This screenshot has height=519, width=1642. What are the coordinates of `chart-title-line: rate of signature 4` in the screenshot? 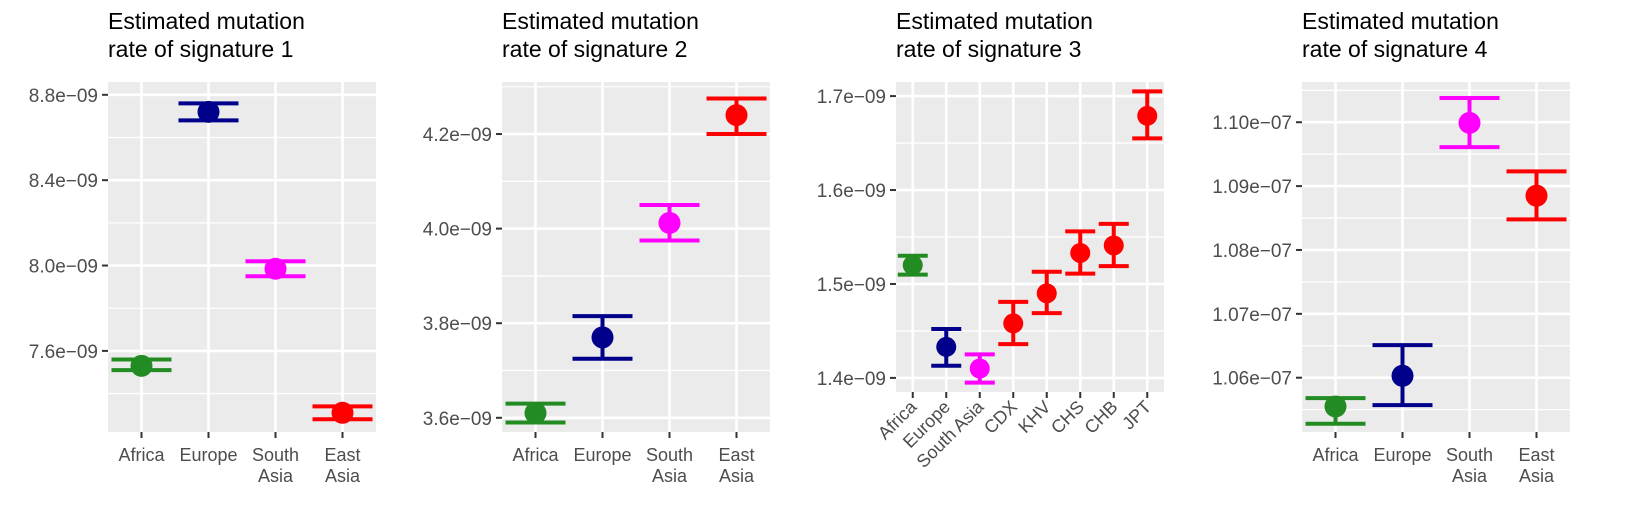 It's located at (1395, 49).